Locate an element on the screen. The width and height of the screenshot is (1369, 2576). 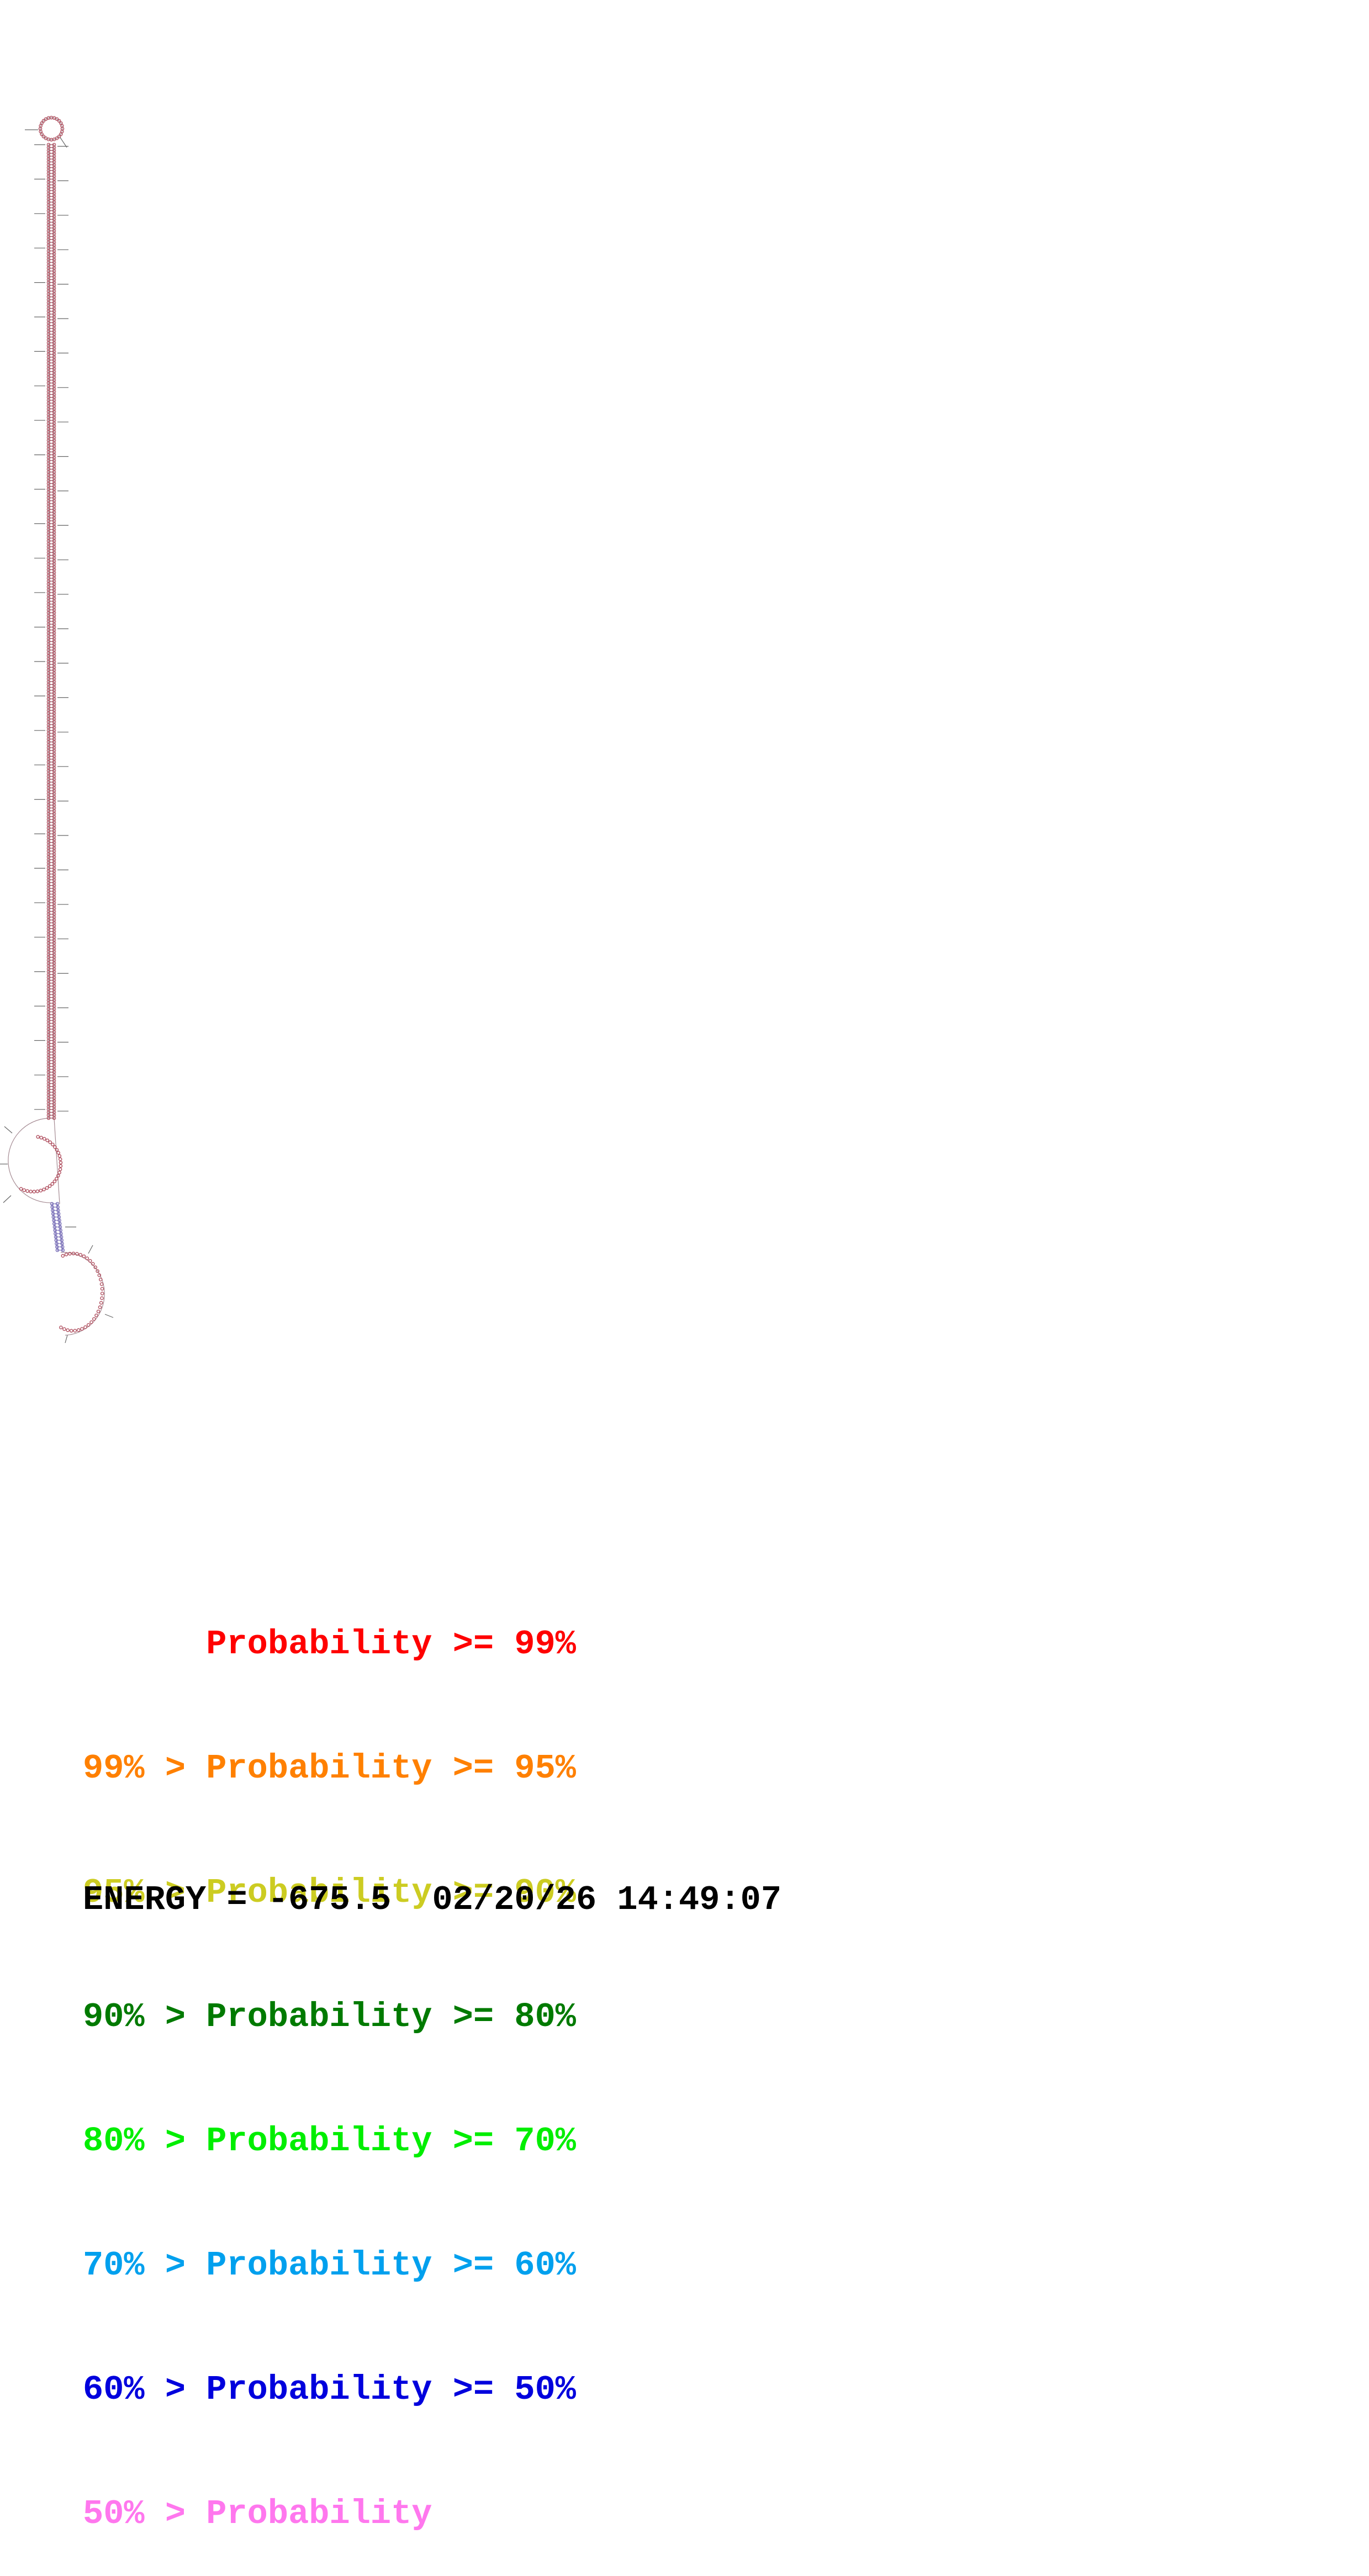
legend-row-6: 70% > Probability >= 60% is located at coordinates (330, 2265).